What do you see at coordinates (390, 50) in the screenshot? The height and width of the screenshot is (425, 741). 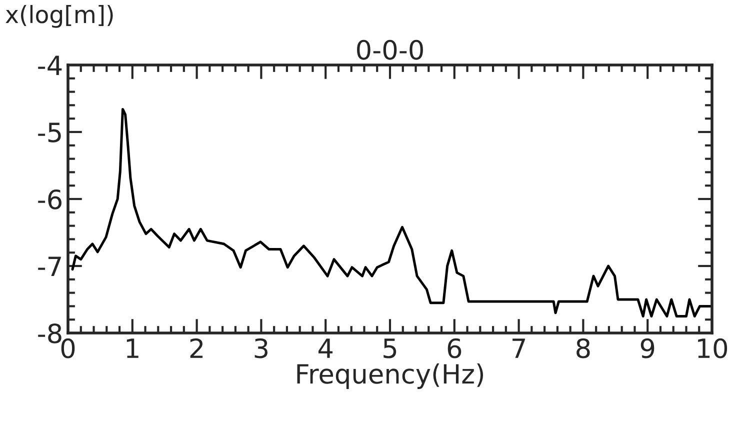 I see `chart-title: 0-0-0` at bounding box center [390, 50].